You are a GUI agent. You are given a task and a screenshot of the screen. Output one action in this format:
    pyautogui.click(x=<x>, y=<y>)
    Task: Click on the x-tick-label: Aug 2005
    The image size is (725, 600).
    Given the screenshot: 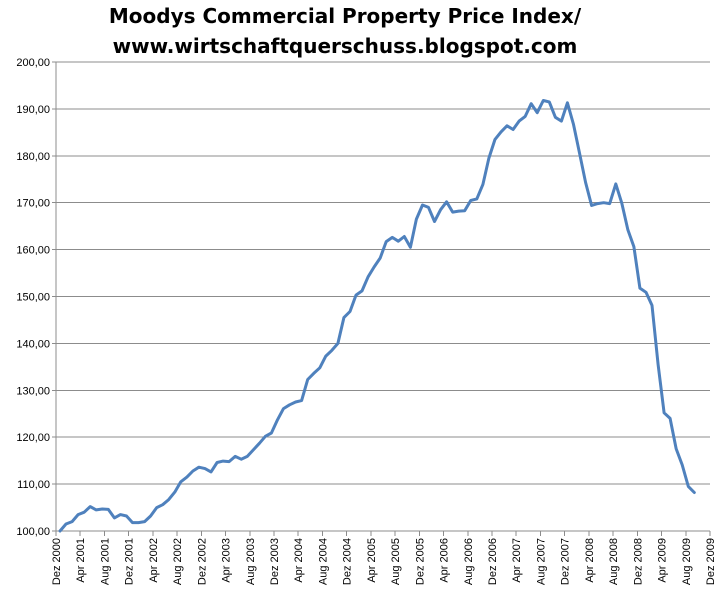 What is the action you would take?
    pyautogui.click(x=396, y=561)
    